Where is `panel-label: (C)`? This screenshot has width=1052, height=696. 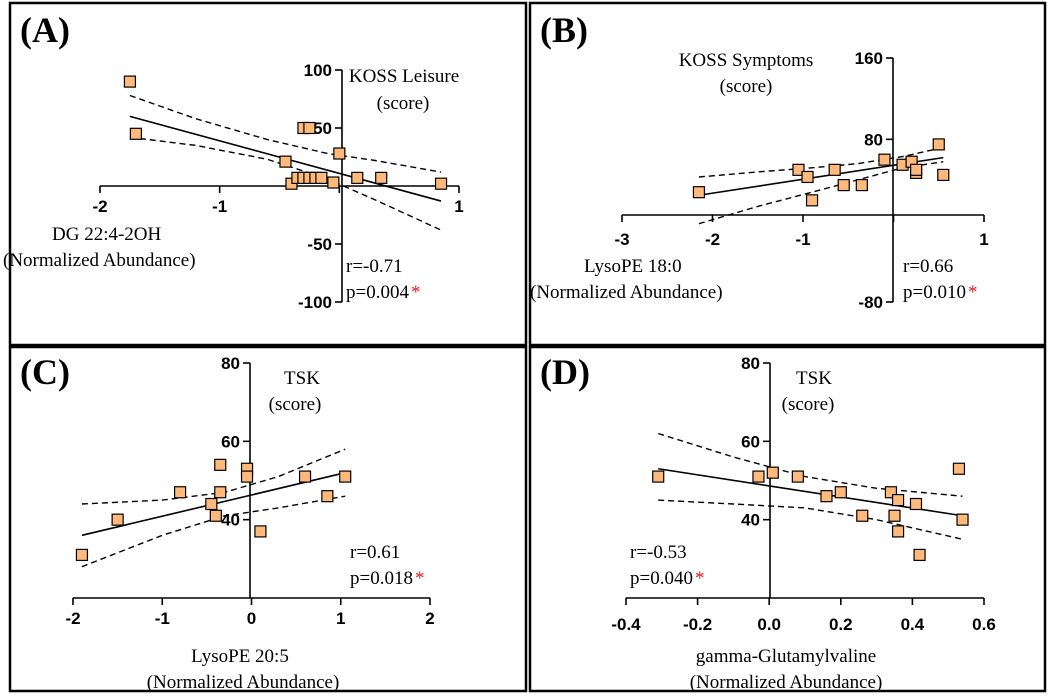 panel-label: (C) is located at coordinates (45, 372).